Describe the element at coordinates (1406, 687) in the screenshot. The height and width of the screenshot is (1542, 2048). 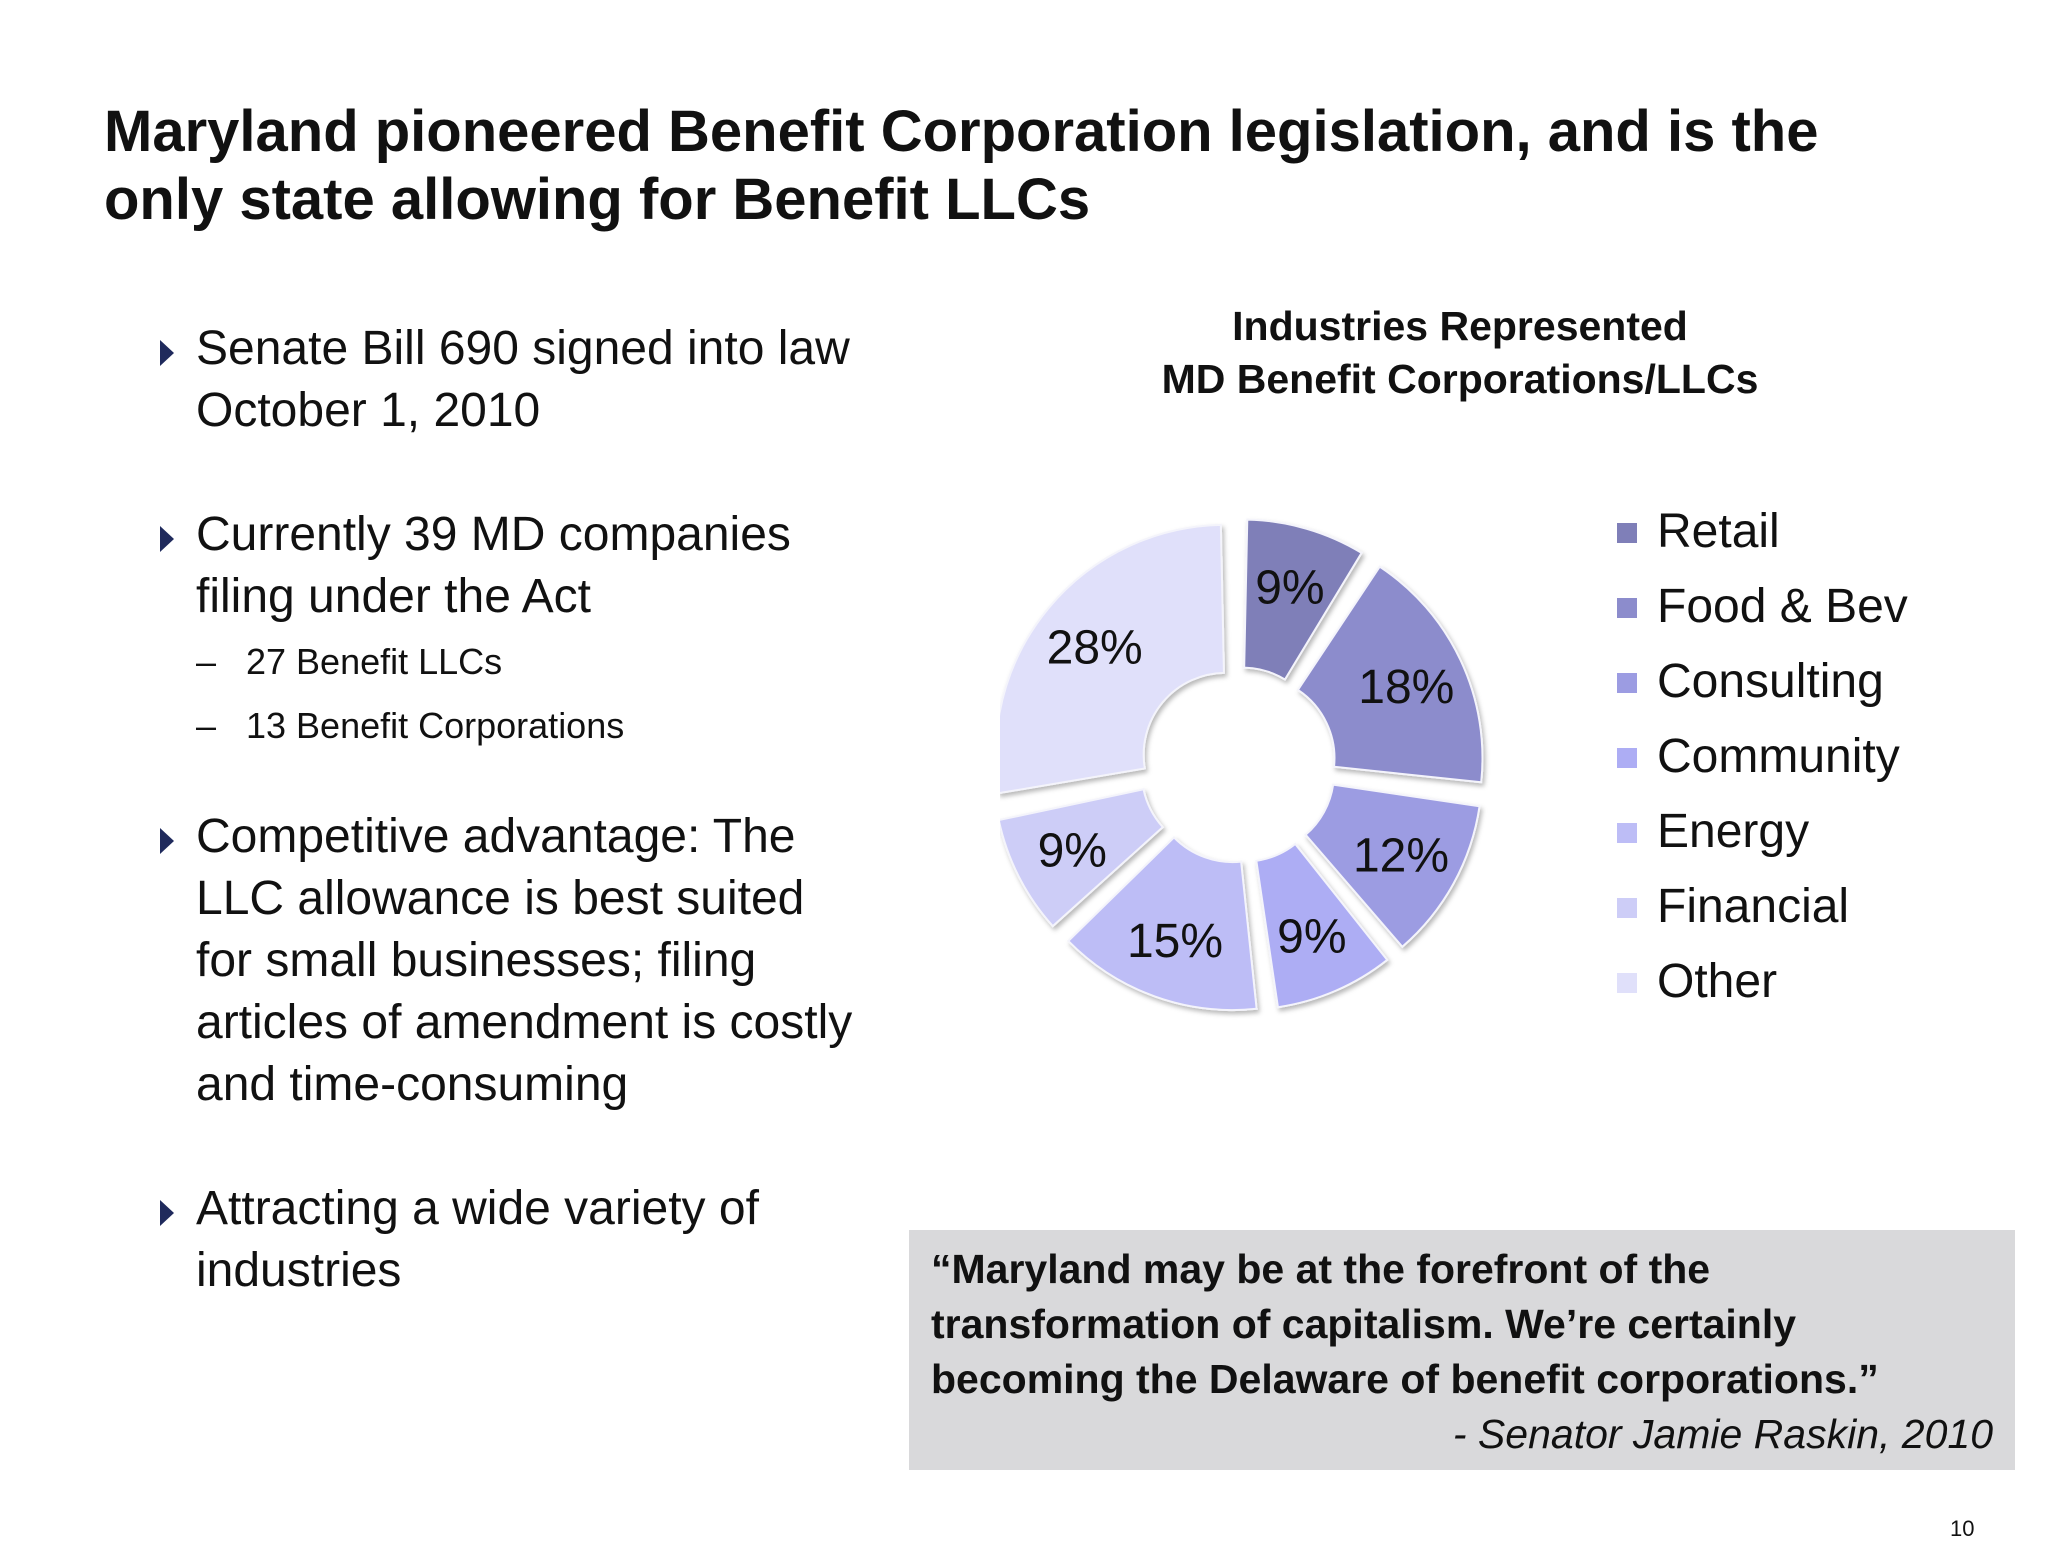
I see `pie-data-label: 18%` at that location.